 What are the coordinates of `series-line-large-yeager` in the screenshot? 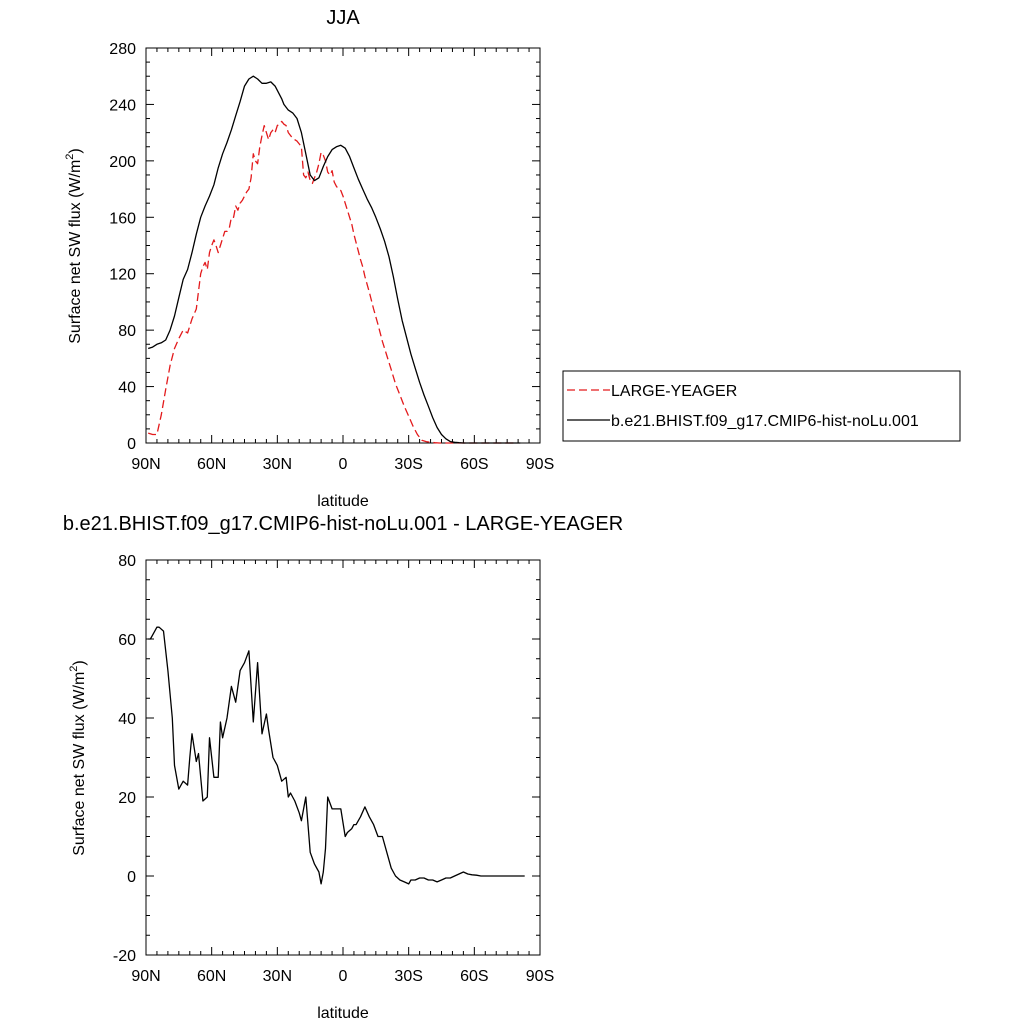 It's located at (331, 282).